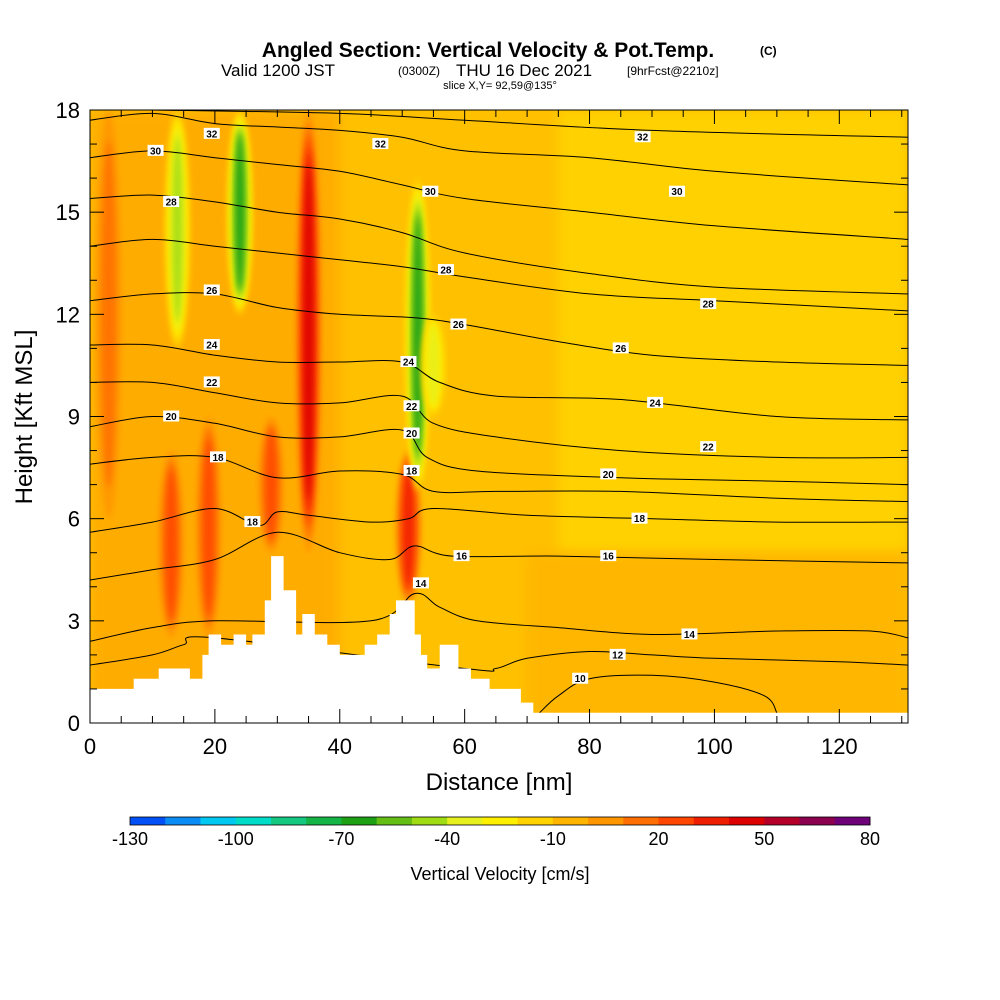 This screenshot has width=1000, height=1000. I want to click on y-tick-label: 12, so click(68, 314).